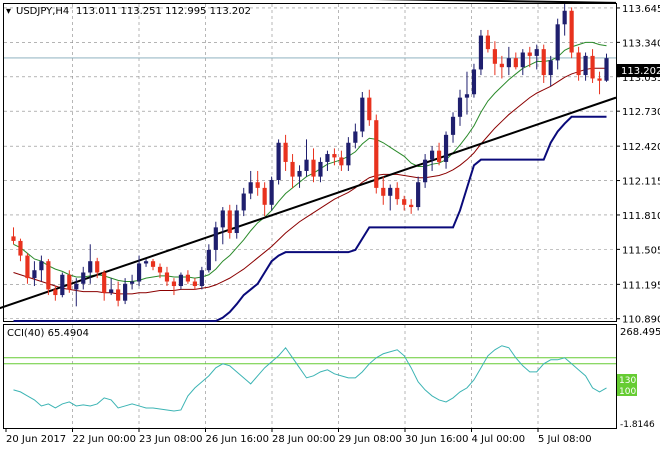 This screenshot has width=660, height=450. I want to click on resistance-trendline, so click(494, 2).